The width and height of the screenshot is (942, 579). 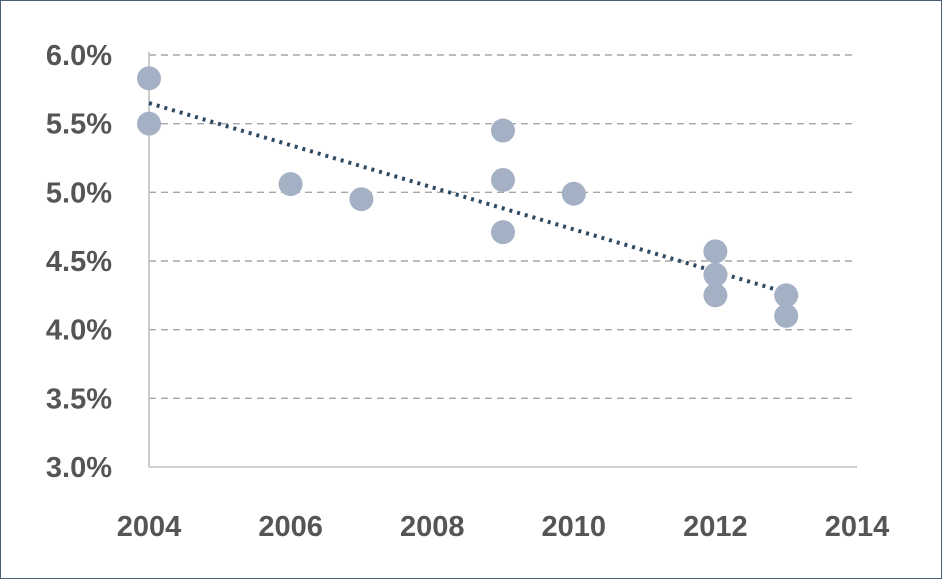 I want to click on x-tick-label: 2010, so click(x=574, y=527).